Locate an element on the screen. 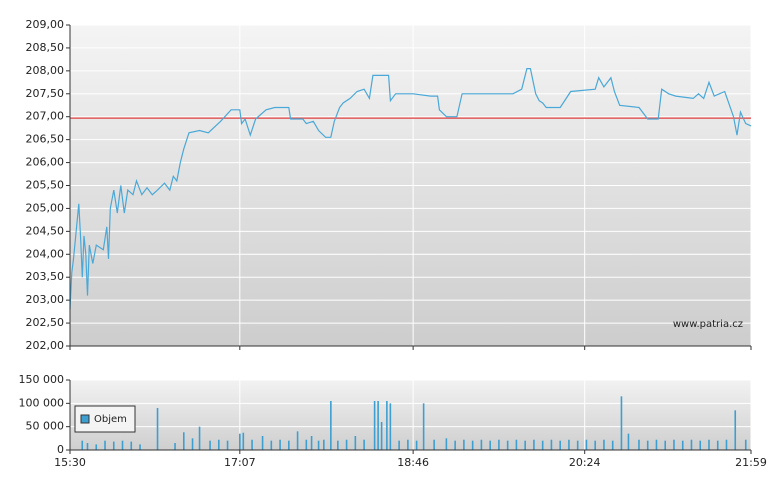 This screenshot has width=780, height=490. x-tick-label: 20:24 is located at coordinates (585, 462).